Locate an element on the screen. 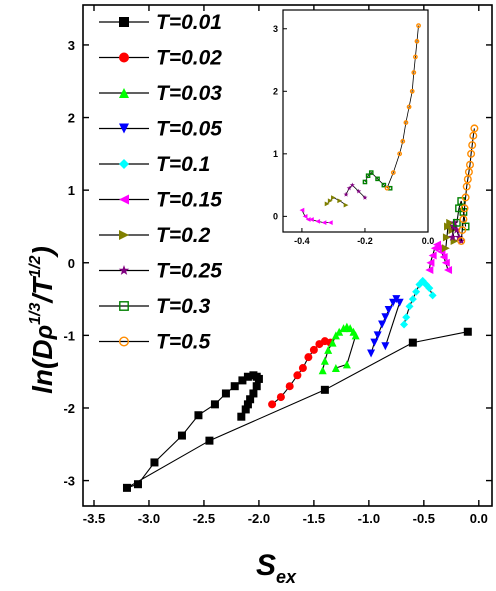 The width and height of the screenshot is (496, 591). series-line is located at coordinates (467, 185).